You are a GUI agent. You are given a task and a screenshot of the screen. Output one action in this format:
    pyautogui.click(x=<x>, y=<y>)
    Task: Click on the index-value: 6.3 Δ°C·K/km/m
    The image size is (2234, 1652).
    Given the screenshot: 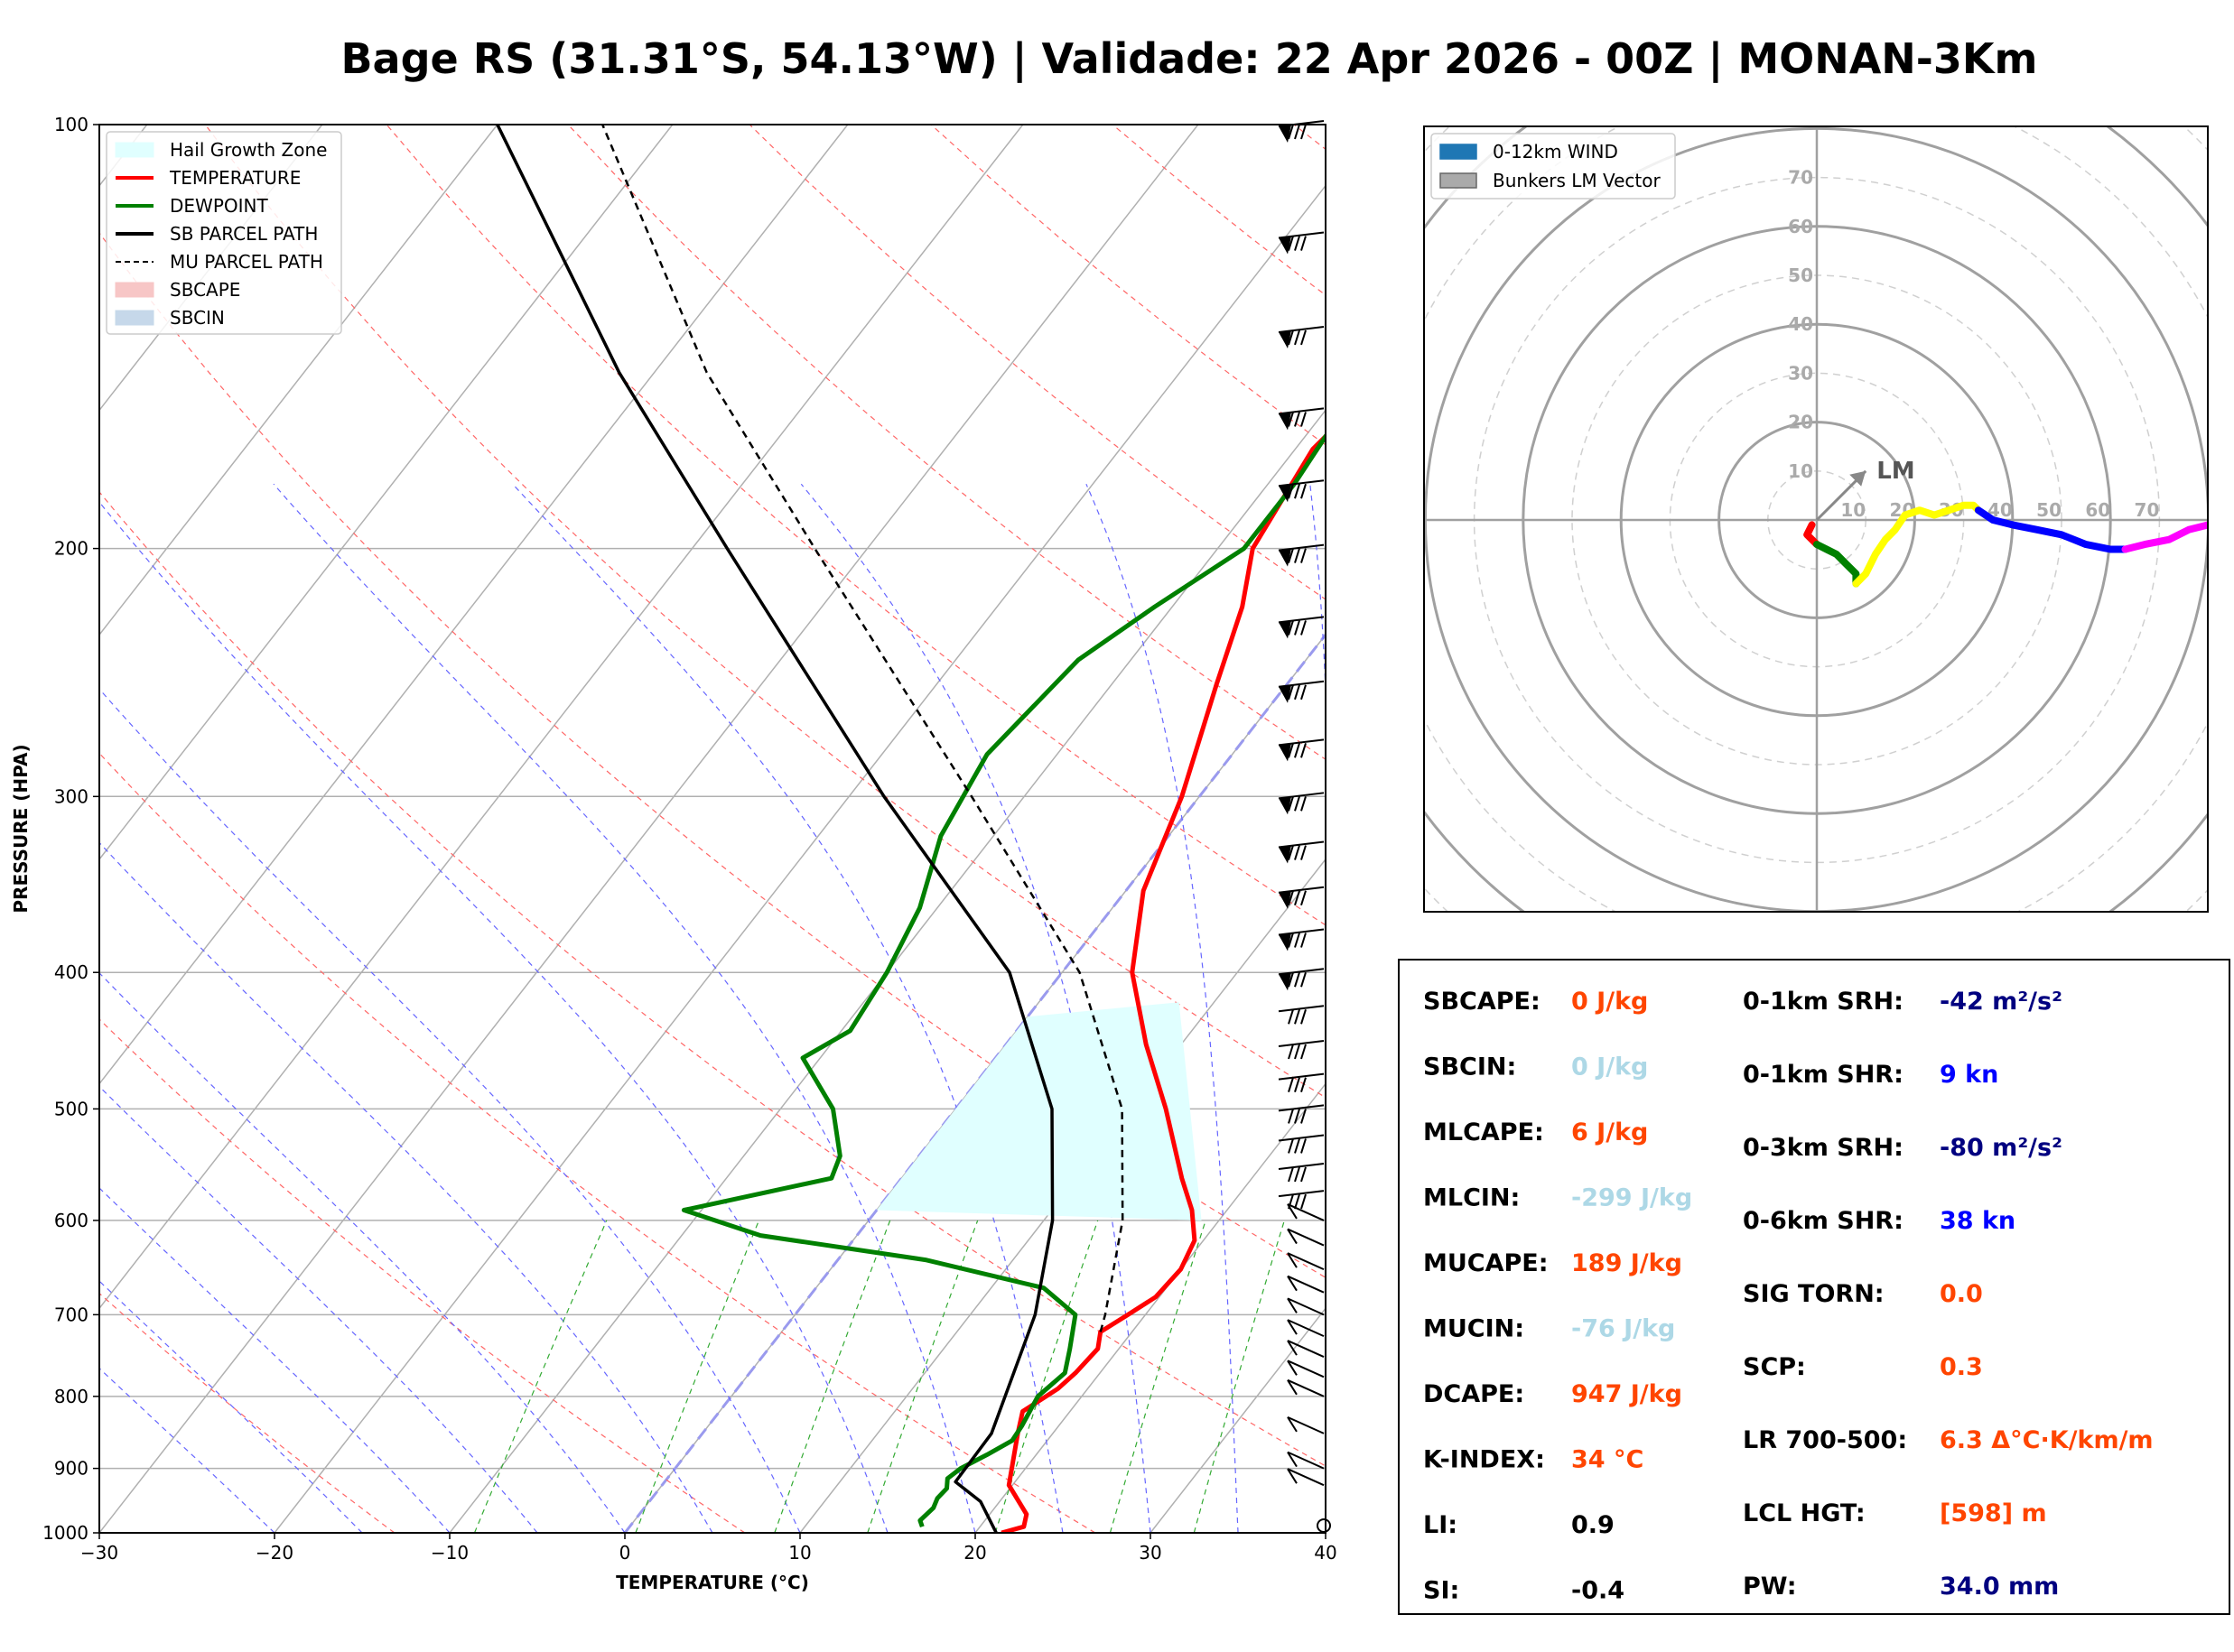 What is the action you would take?
    pyautogui.click(x=2047, y=1440)
    